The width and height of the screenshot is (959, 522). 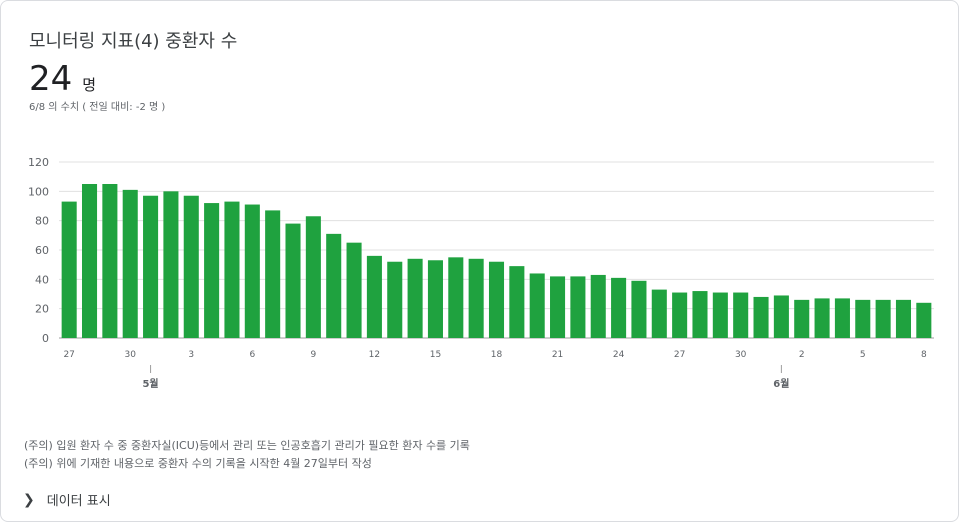 I want to click on y-tick-label: 100, so click(x=38, y=191).